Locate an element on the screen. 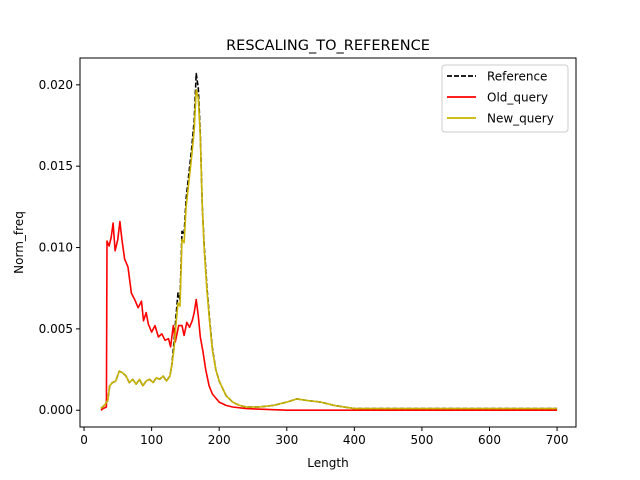 The height and width of the screenshot is (480, 640). legend-label: Reference is located at coordinates (517, 77).